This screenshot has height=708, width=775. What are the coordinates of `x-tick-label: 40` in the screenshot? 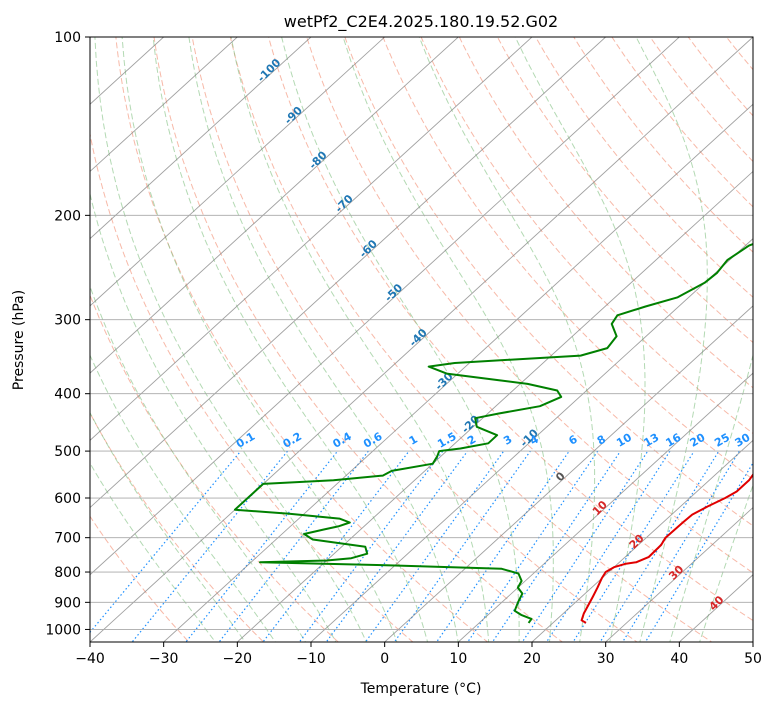 It's located at (679, 659).